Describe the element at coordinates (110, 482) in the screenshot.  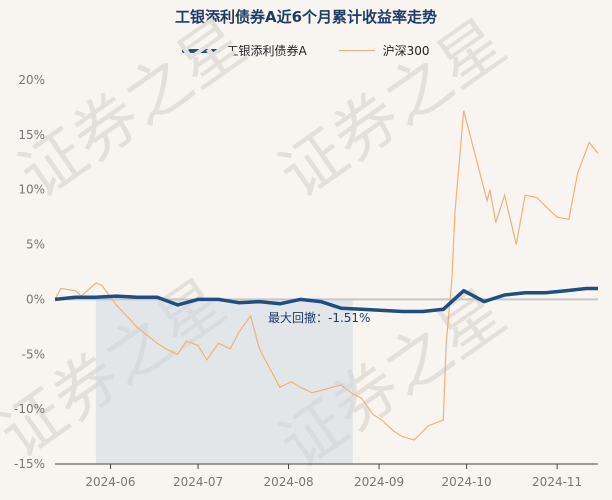
I see `x-tick-label: 2024-06` at that location.